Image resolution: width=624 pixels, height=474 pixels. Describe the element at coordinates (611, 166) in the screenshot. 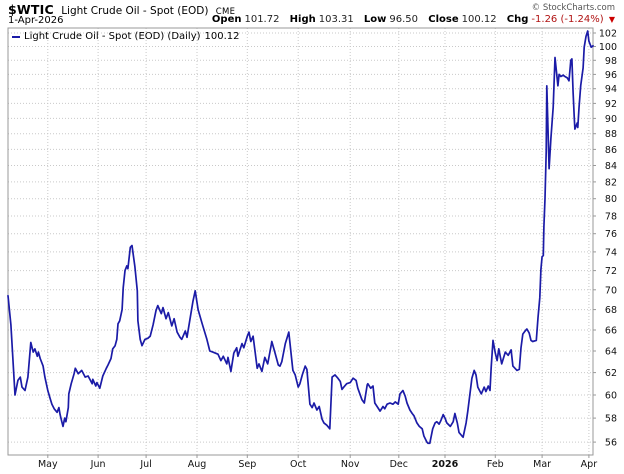

I see `y-axis-label: 84` at that location.